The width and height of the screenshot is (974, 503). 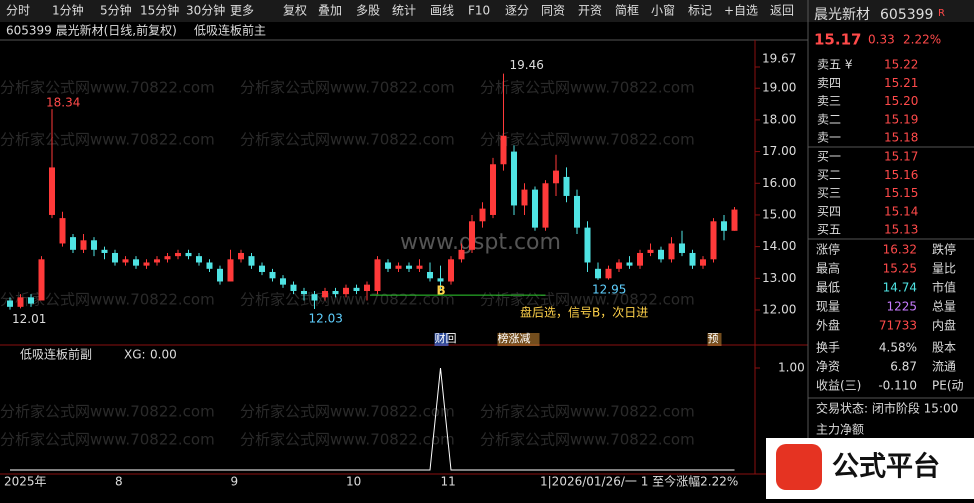 I want to click on toolbar-item: 30分钟, so click(x=205, y=10).